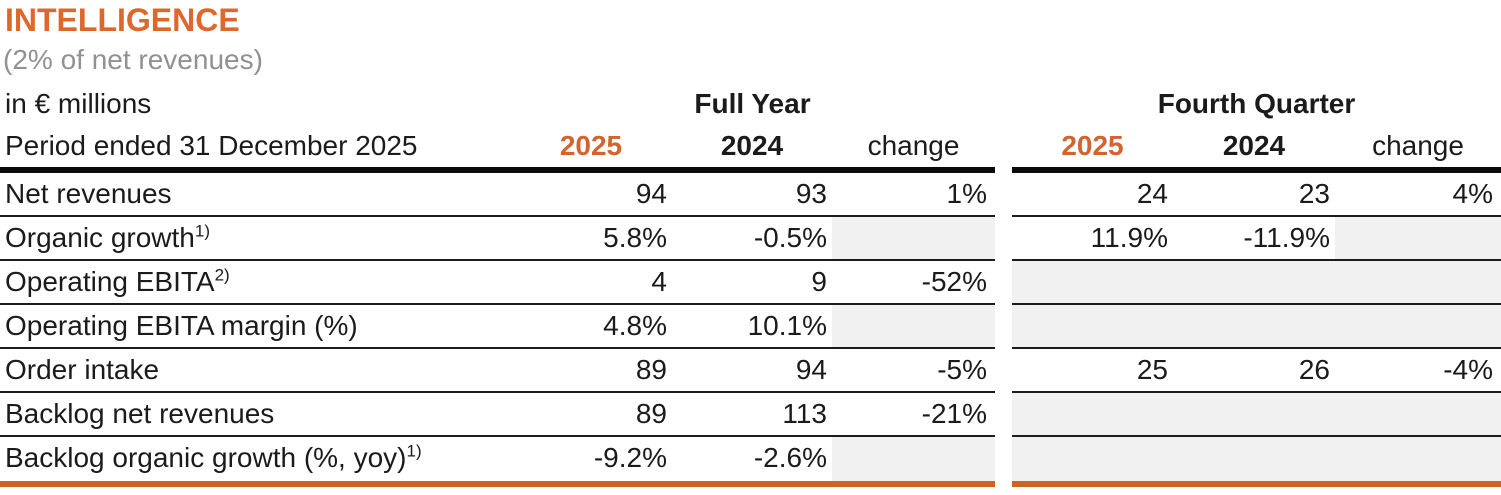 Image resolution: width=1501 pixels, height=495 pixels. Describe the element at coordinates (591, 283) in the screenshot. I see `fy-2025-value: 4` at that location.